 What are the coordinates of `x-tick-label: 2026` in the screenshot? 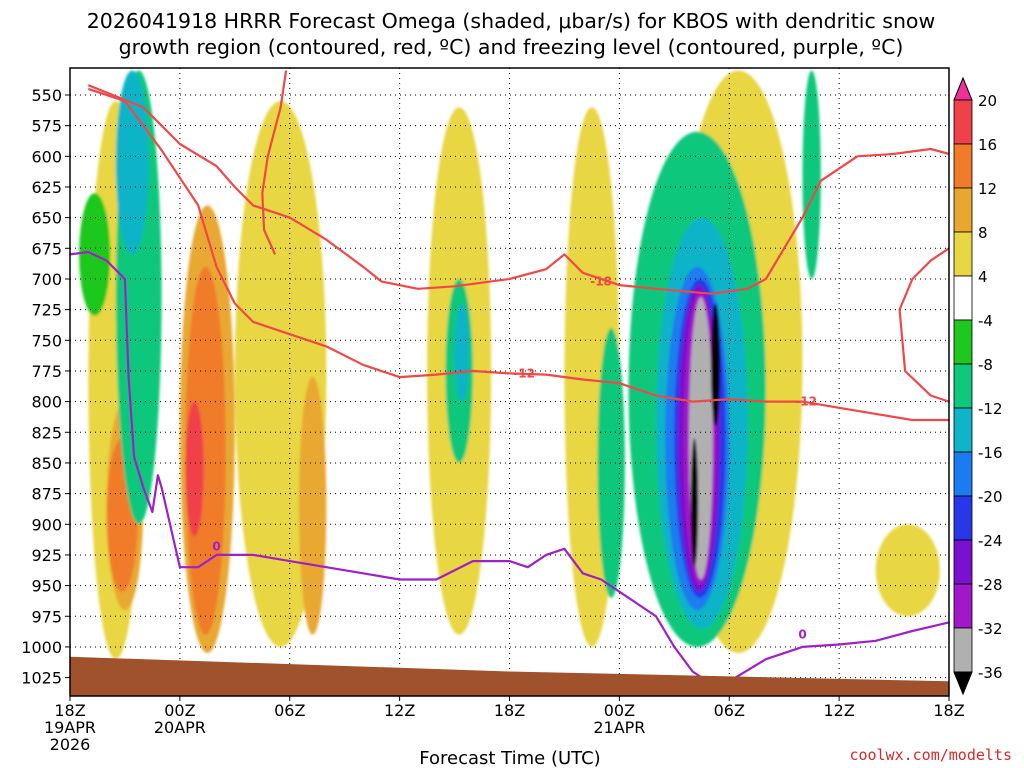 It's located at (70, 744).